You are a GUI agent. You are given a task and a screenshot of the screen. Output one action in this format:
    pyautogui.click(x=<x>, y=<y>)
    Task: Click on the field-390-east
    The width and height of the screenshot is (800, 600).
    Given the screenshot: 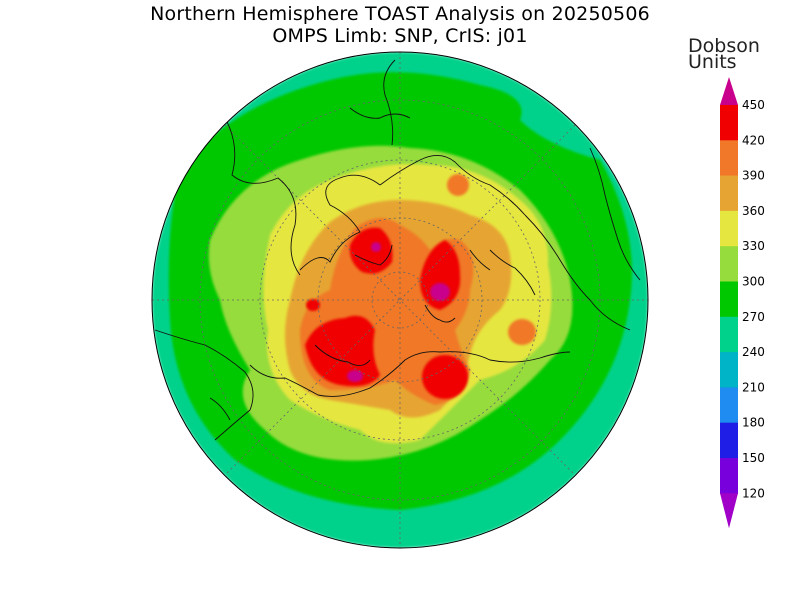 What is the action you would take?
    pyautogui.click(x=458, y=185)
    